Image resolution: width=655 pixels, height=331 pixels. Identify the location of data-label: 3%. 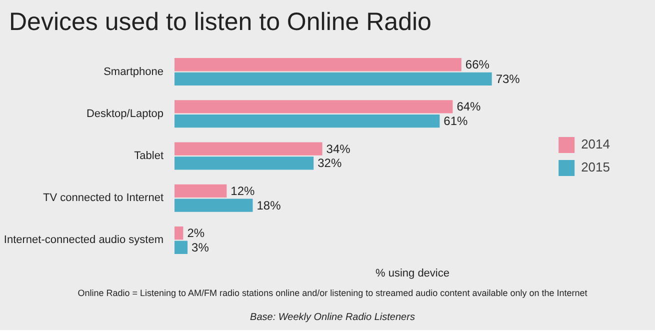
(201, 247).